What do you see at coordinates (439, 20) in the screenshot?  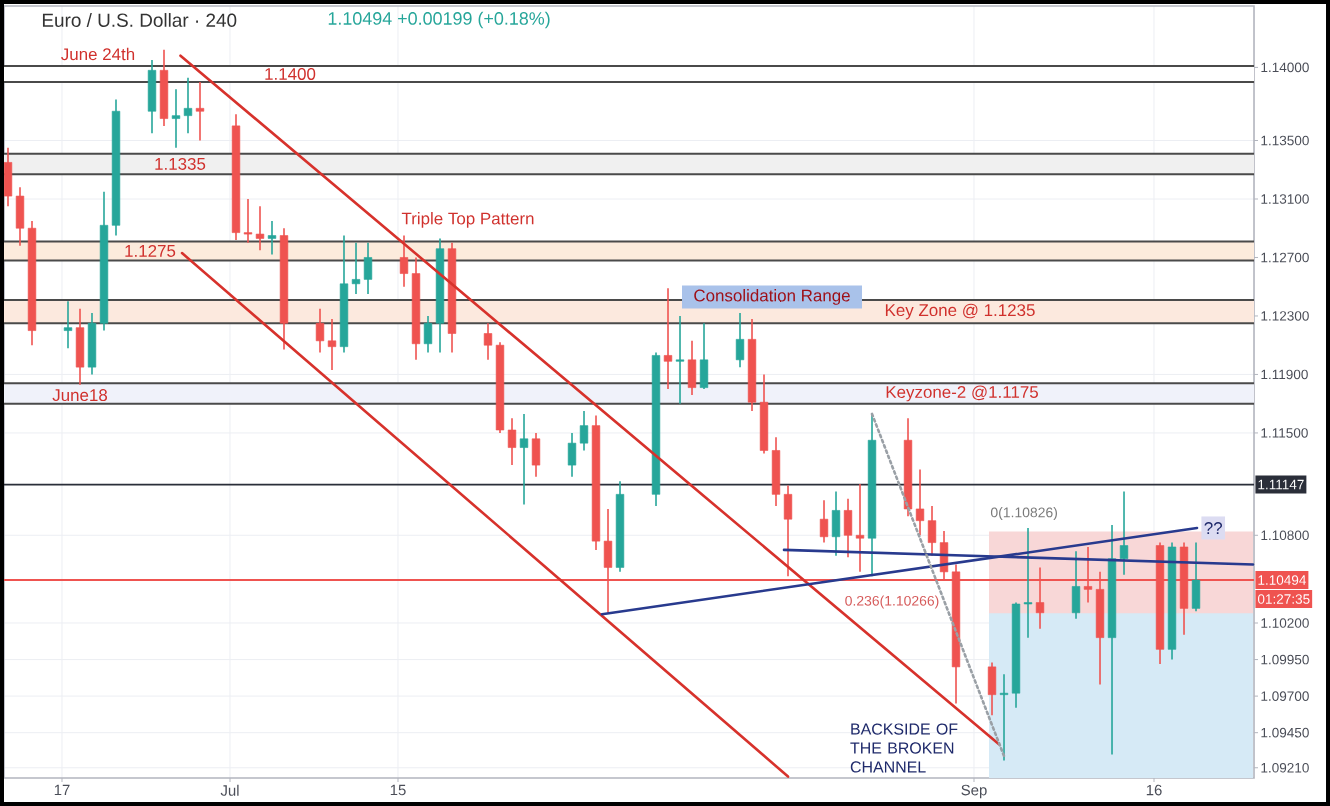 I see `chart-subtitle: 1.10494 +0.00199 (+0.18%)` at bounding box center [439, 20].